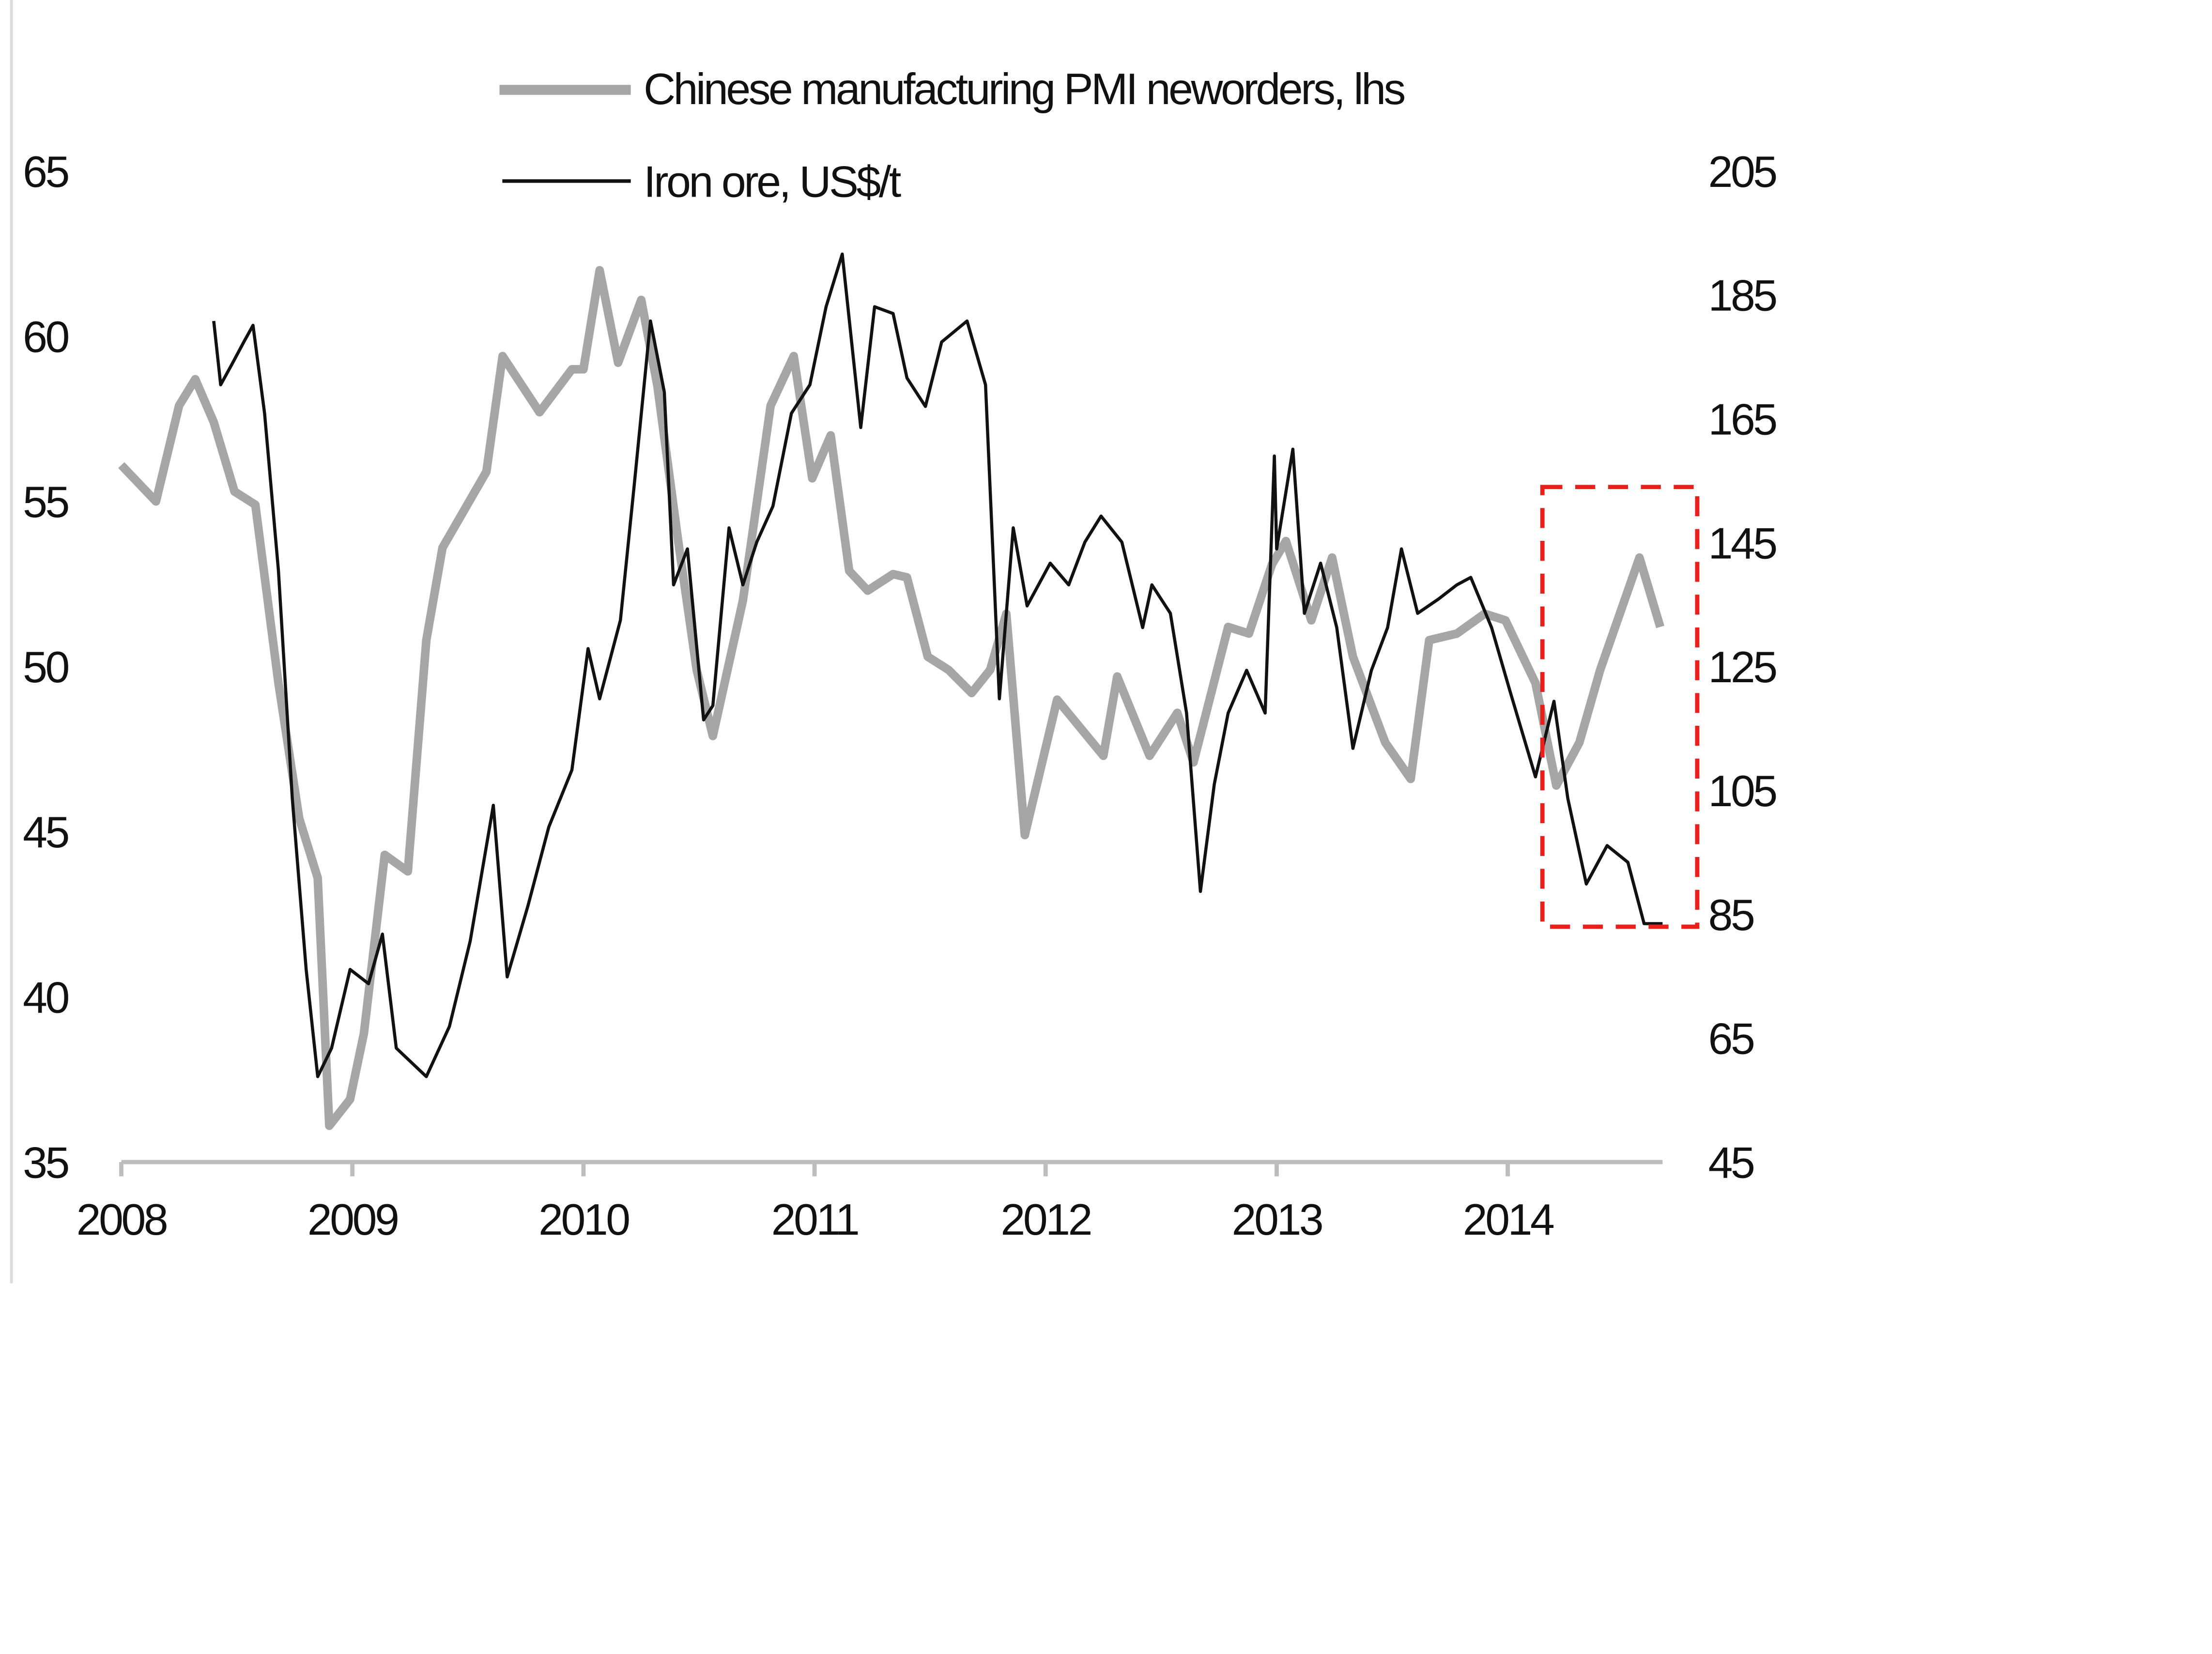 The height and width of the screenshot is (1654, 2212). Describe the element at coordinates (46, 502) in the screenshot. I see `y-left-tick-label: 55` at that location.